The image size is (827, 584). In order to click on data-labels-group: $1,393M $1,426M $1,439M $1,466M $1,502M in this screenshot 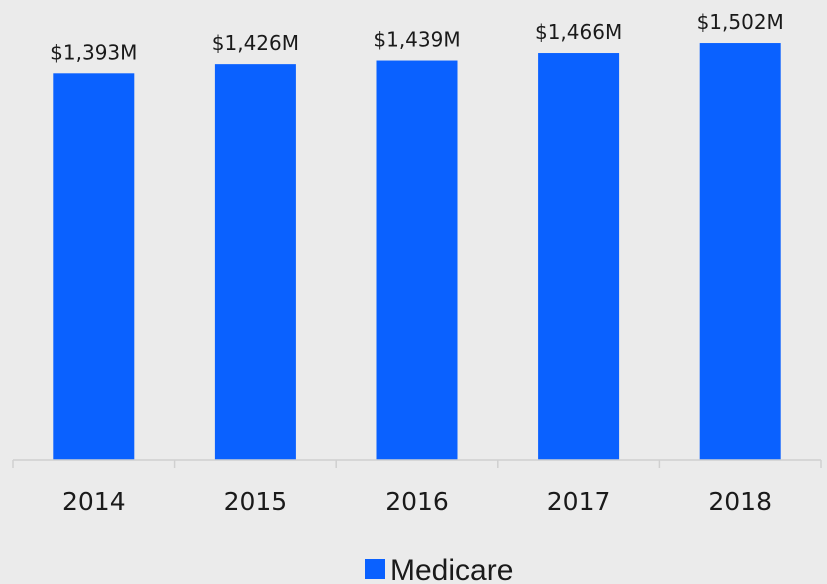, I will do `click(417, 37)`.